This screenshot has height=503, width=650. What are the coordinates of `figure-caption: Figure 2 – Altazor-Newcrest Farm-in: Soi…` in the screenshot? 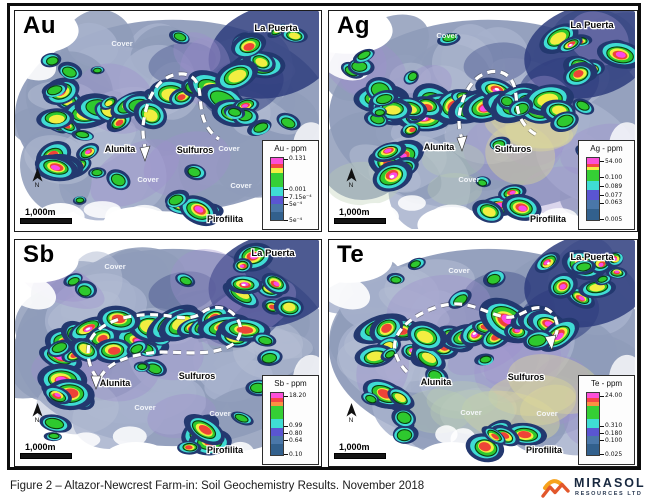 It's located at (217, 486).